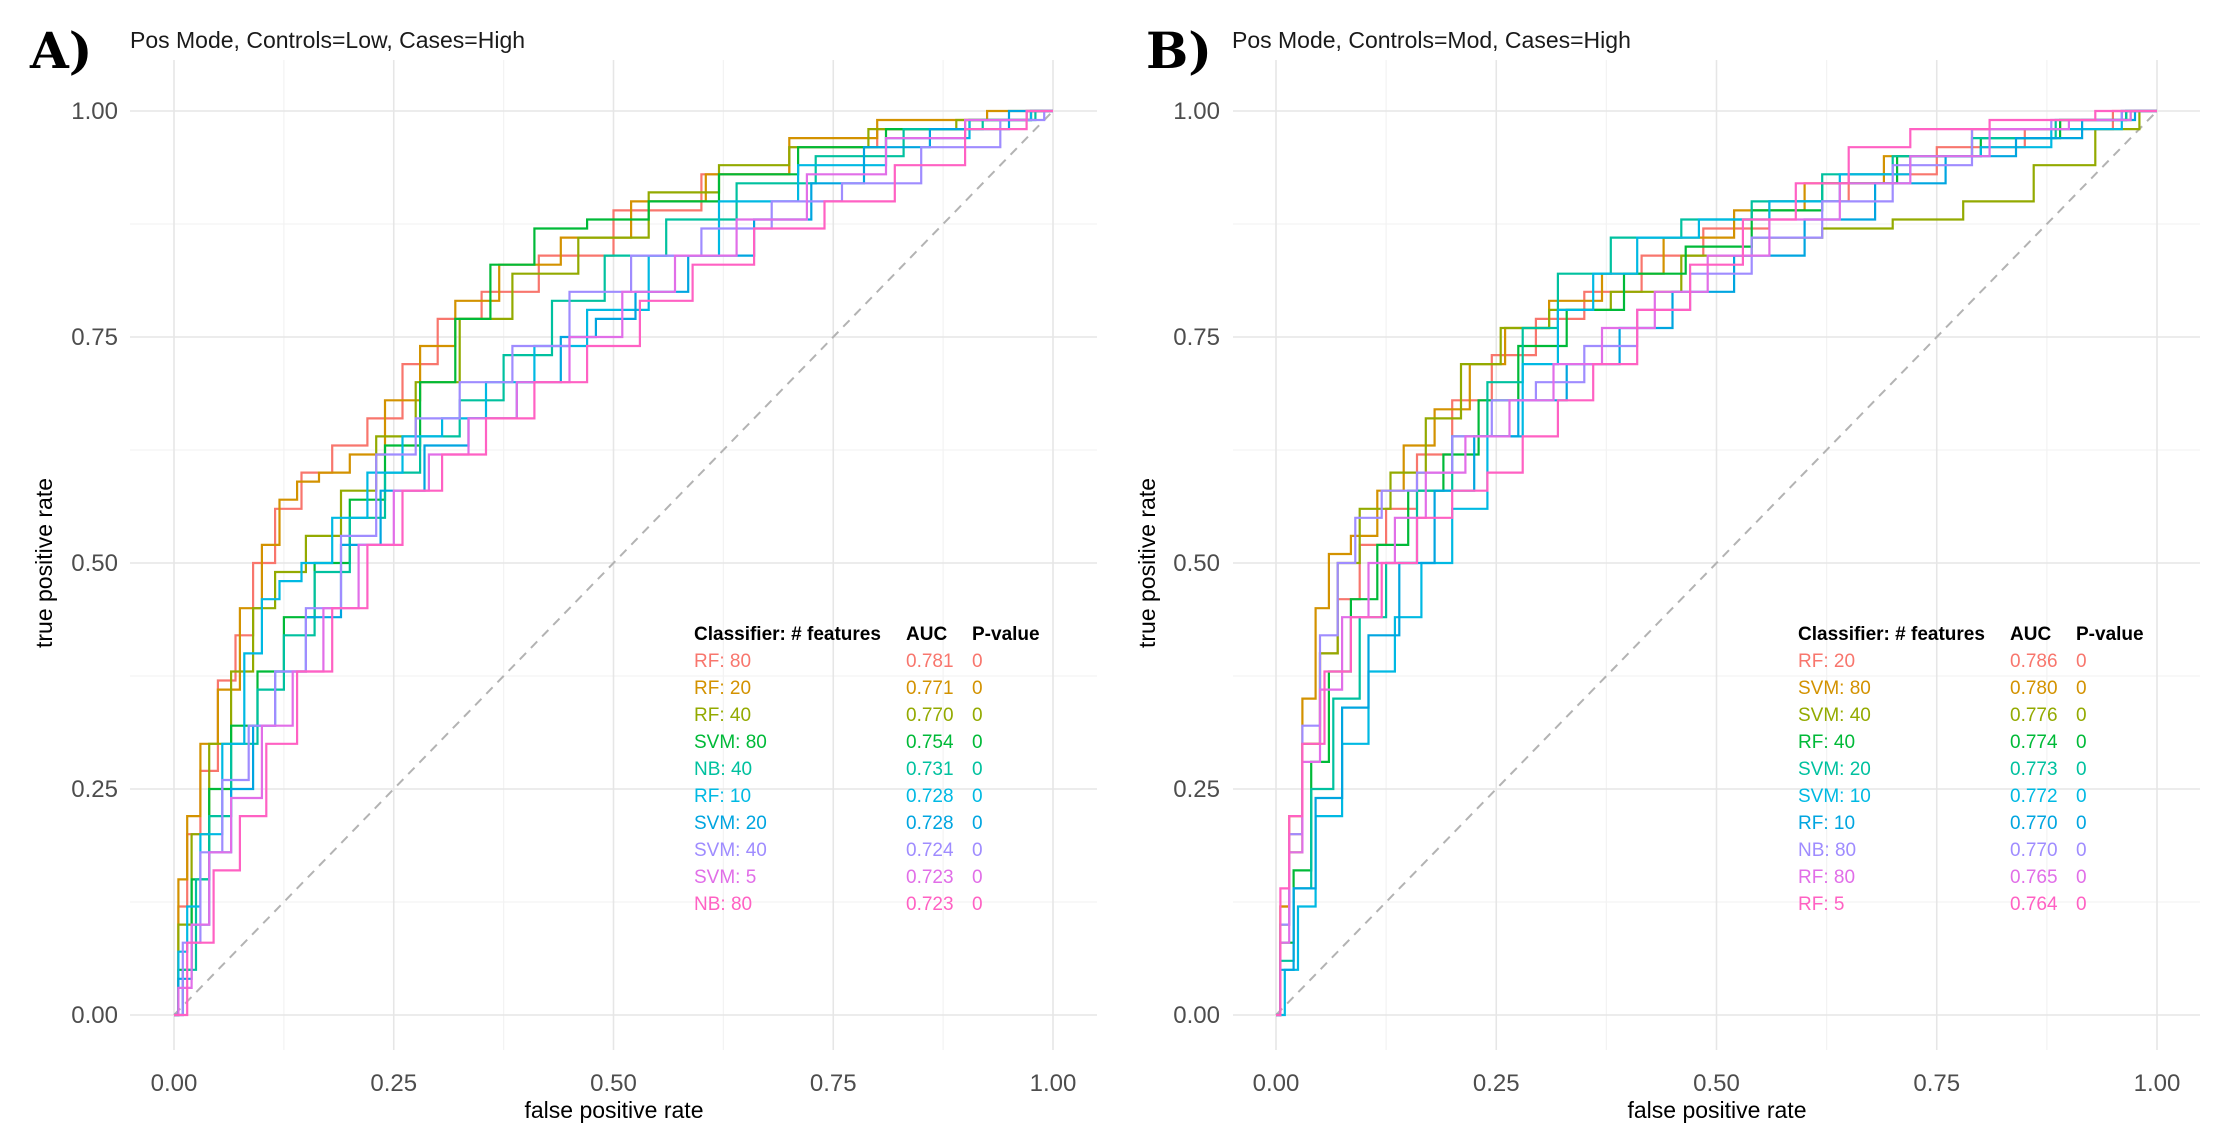  What do you see at coordinates (723, 769) in the screenshot?
I see `legend-classifier: NB: 40` at bounding box center [723, 769].